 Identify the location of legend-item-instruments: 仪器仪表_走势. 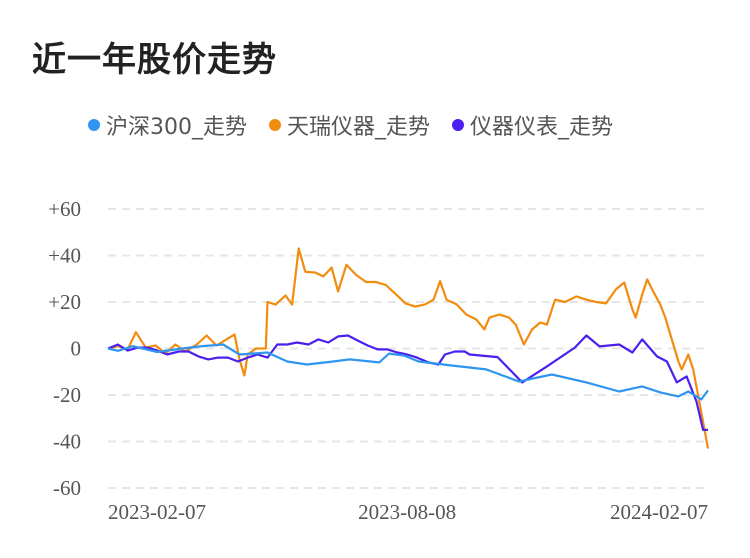
(532, 125).